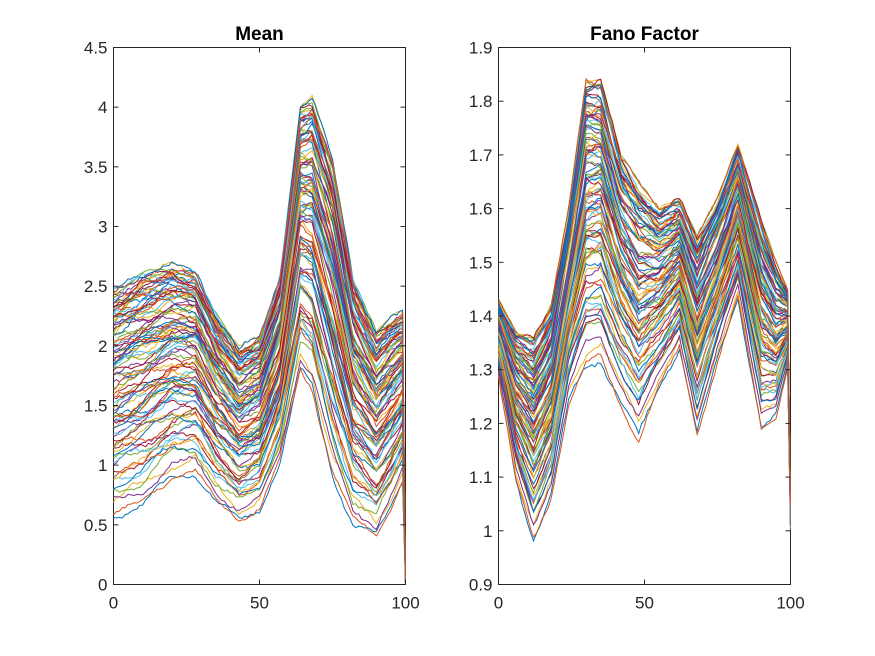 Image resolution: width=875 pixels, height=656 pixels. Describe the element at coordinates (96, 167) in the screenshot. I see `mean-y-tick-label: 3.5` at that location.